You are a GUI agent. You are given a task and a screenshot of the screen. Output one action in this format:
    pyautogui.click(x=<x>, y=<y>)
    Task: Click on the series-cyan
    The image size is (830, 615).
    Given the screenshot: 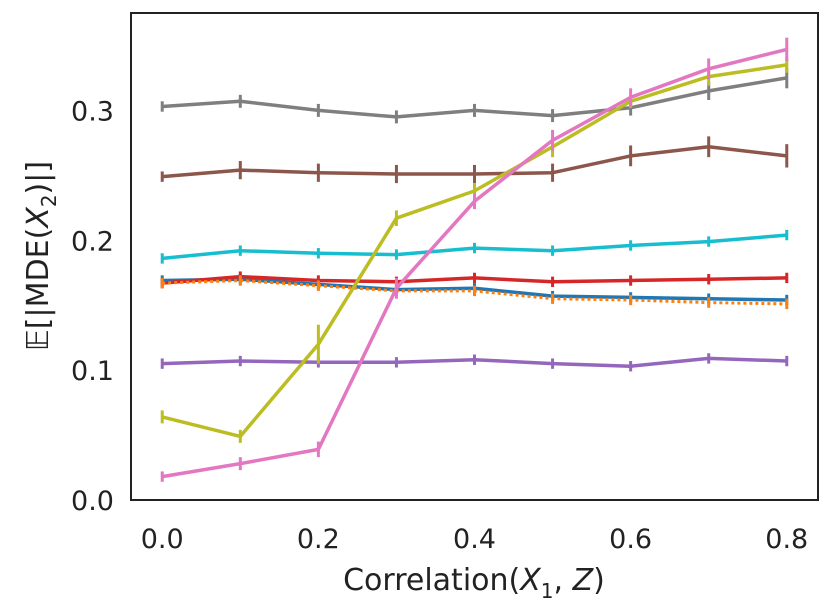 What is the action you would take?
    pyautogui.click(x=474, y=246)
    